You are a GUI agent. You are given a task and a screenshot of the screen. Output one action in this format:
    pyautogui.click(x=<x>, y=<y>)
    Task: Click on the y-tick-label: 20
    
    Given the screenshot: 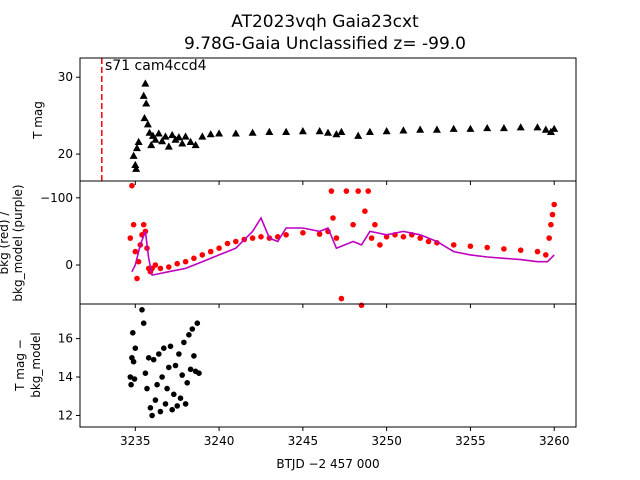 What is the action you would take?
    pyautogui.click(x=65, y=154)
    